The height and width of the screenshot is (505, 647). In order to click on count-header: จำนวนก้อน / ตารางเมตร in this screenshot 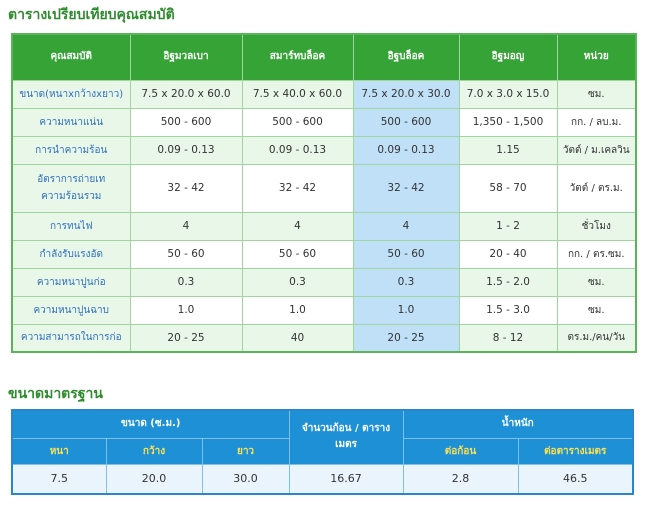, I will do `click(346, 437)`.